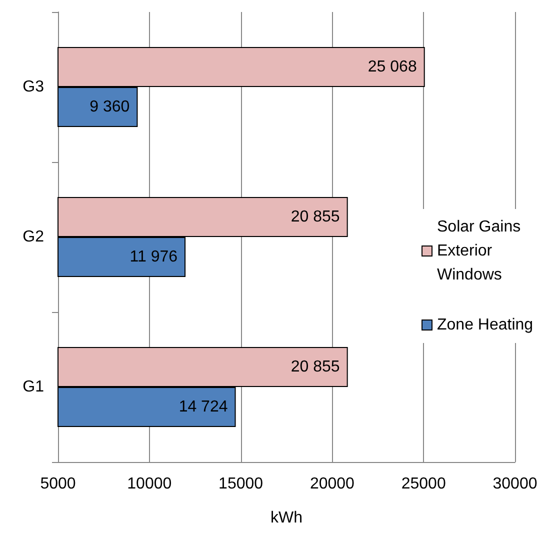 Image resolution: width=549 pixels, height=552 pixels. Describe the element at coordinates (392, 67) in the screenshot. I see `data-label: 25 068` at that location.